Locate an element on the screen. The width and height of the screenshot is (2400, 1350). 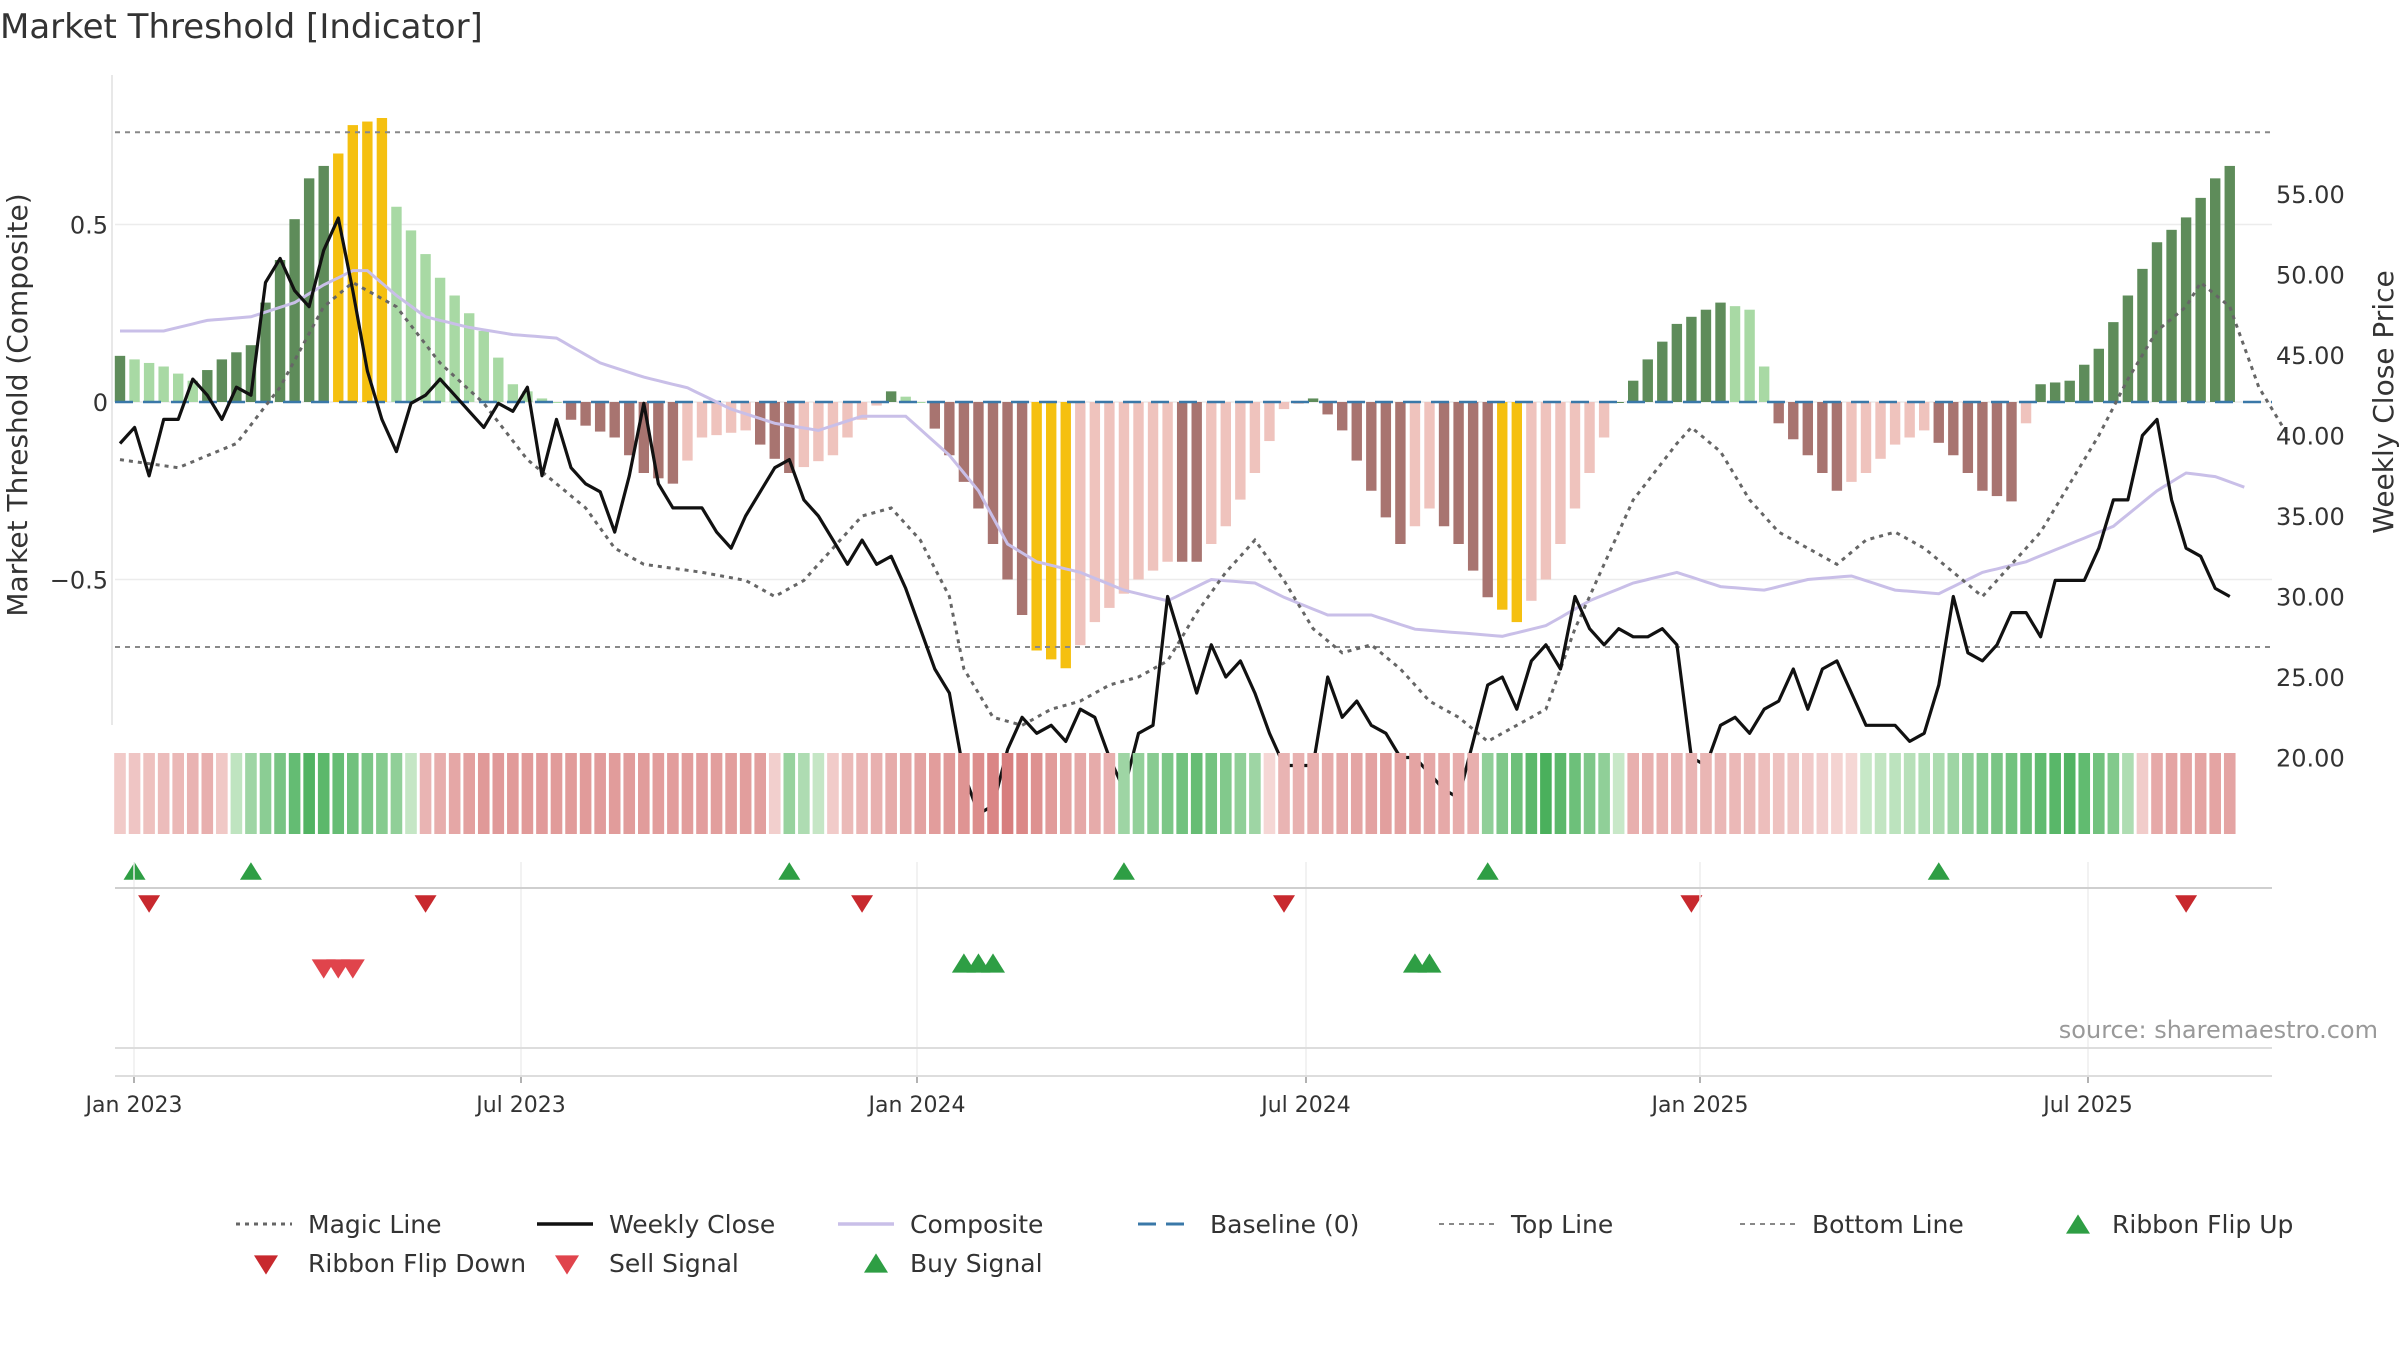
ribbon-flip-down-marker is located at coordinates (425, 904).